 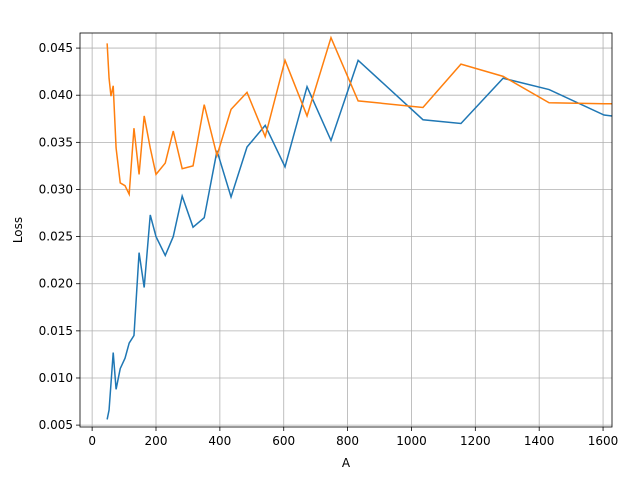 What do you see at coordinates (56, 284) in the screenshot?
I see `y-tick-label: 0.020` at bounding box center [56, 284].